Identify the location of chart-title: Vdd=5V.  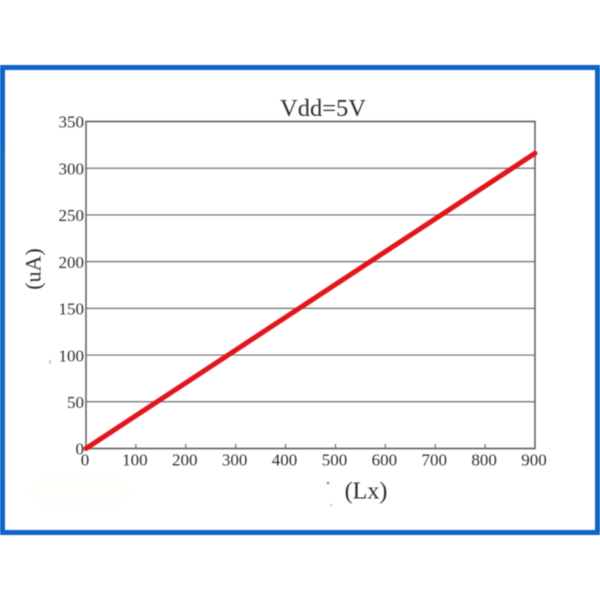
(323, 108).